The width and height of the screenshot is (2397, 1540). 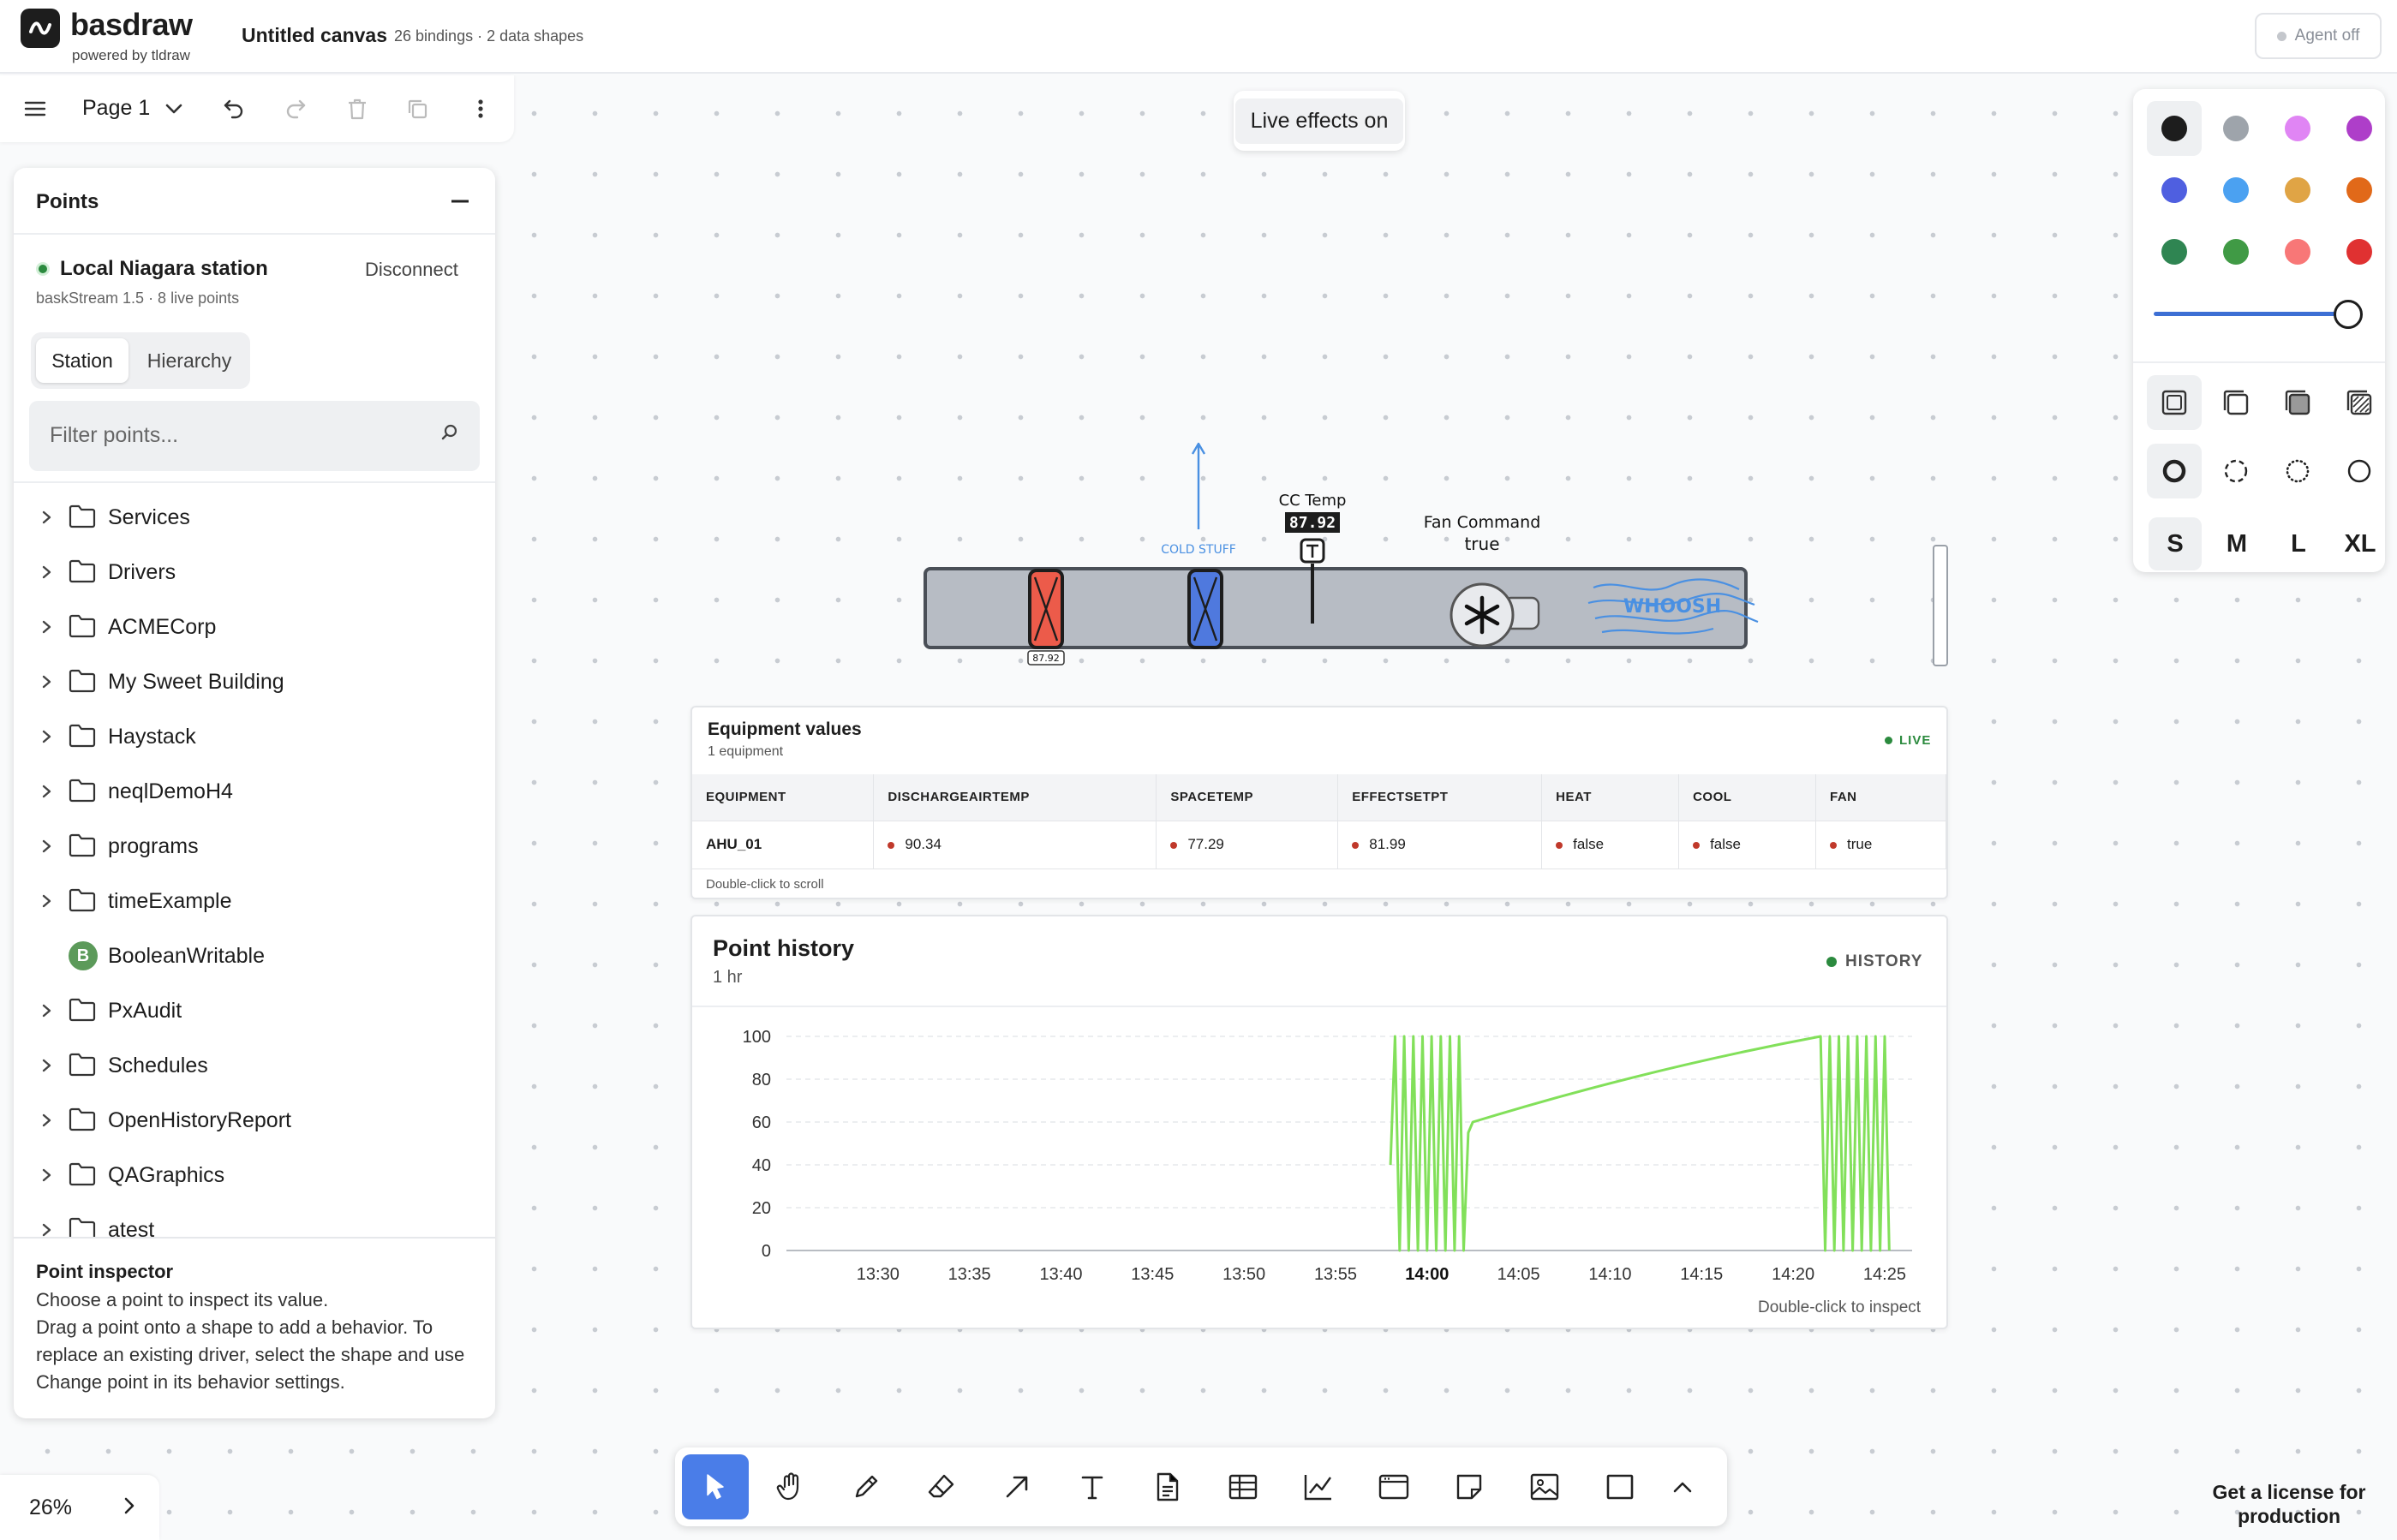 I want to click on tree-item: Drivers, so click(x=254, y=572).